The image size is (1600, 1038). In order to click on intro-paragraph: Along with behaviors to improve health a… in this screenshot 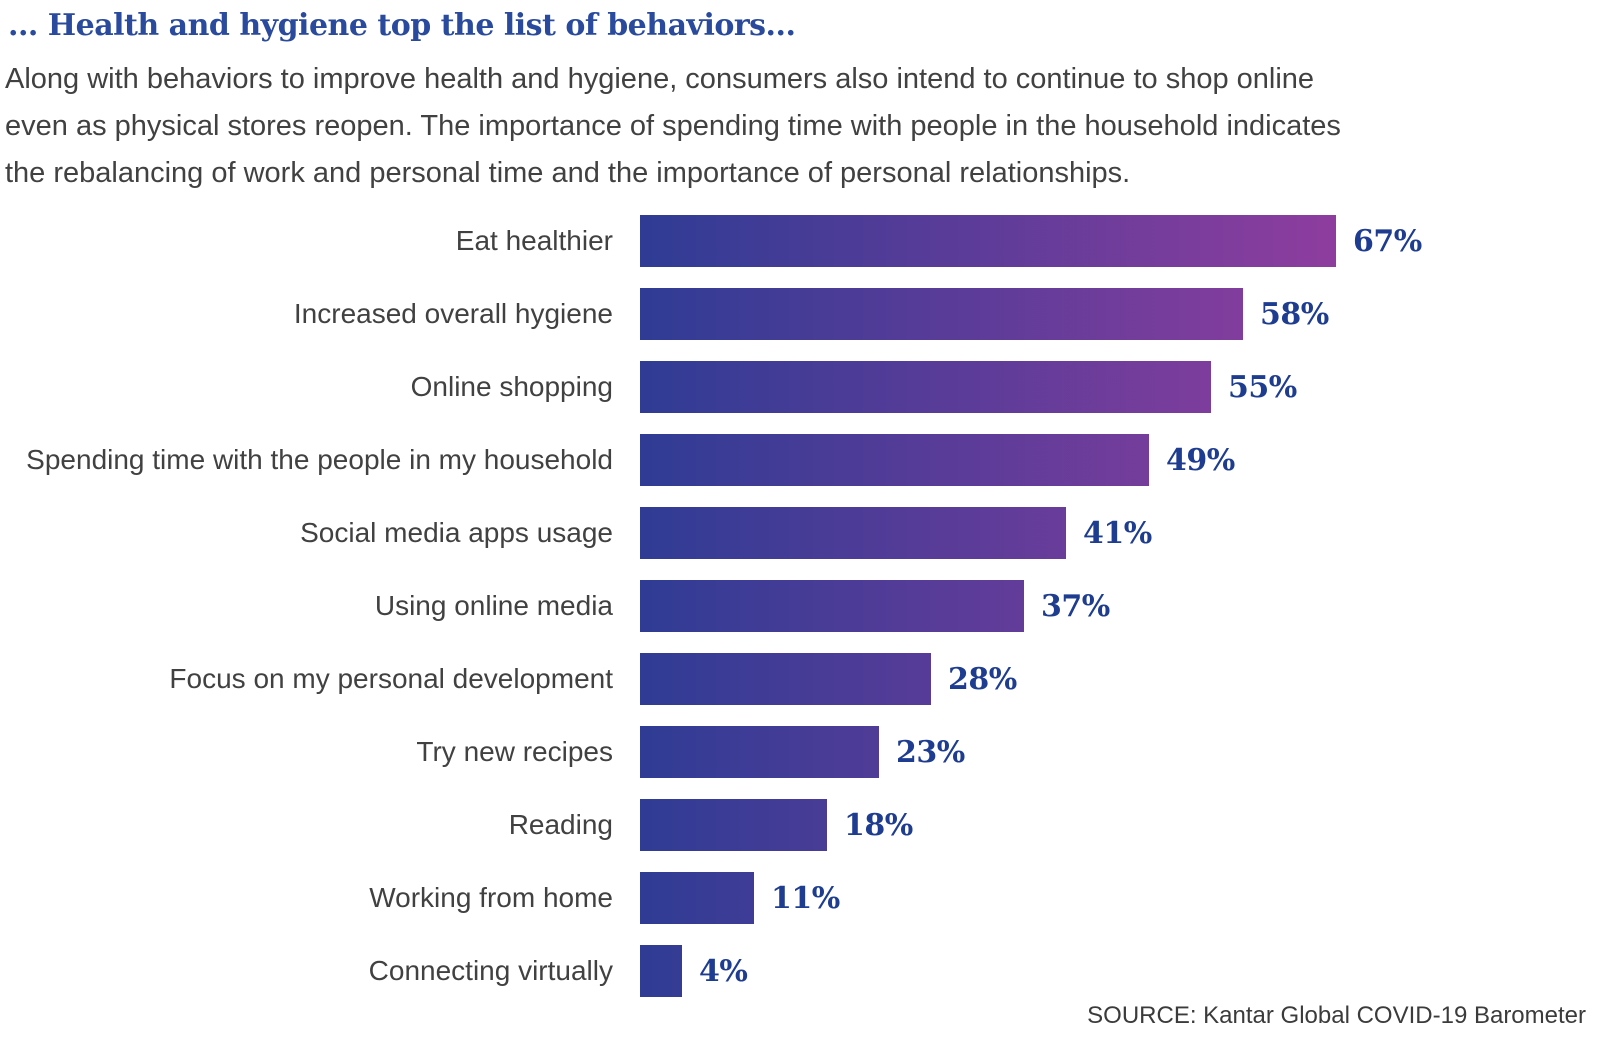, I will do `click(802, 126)`.